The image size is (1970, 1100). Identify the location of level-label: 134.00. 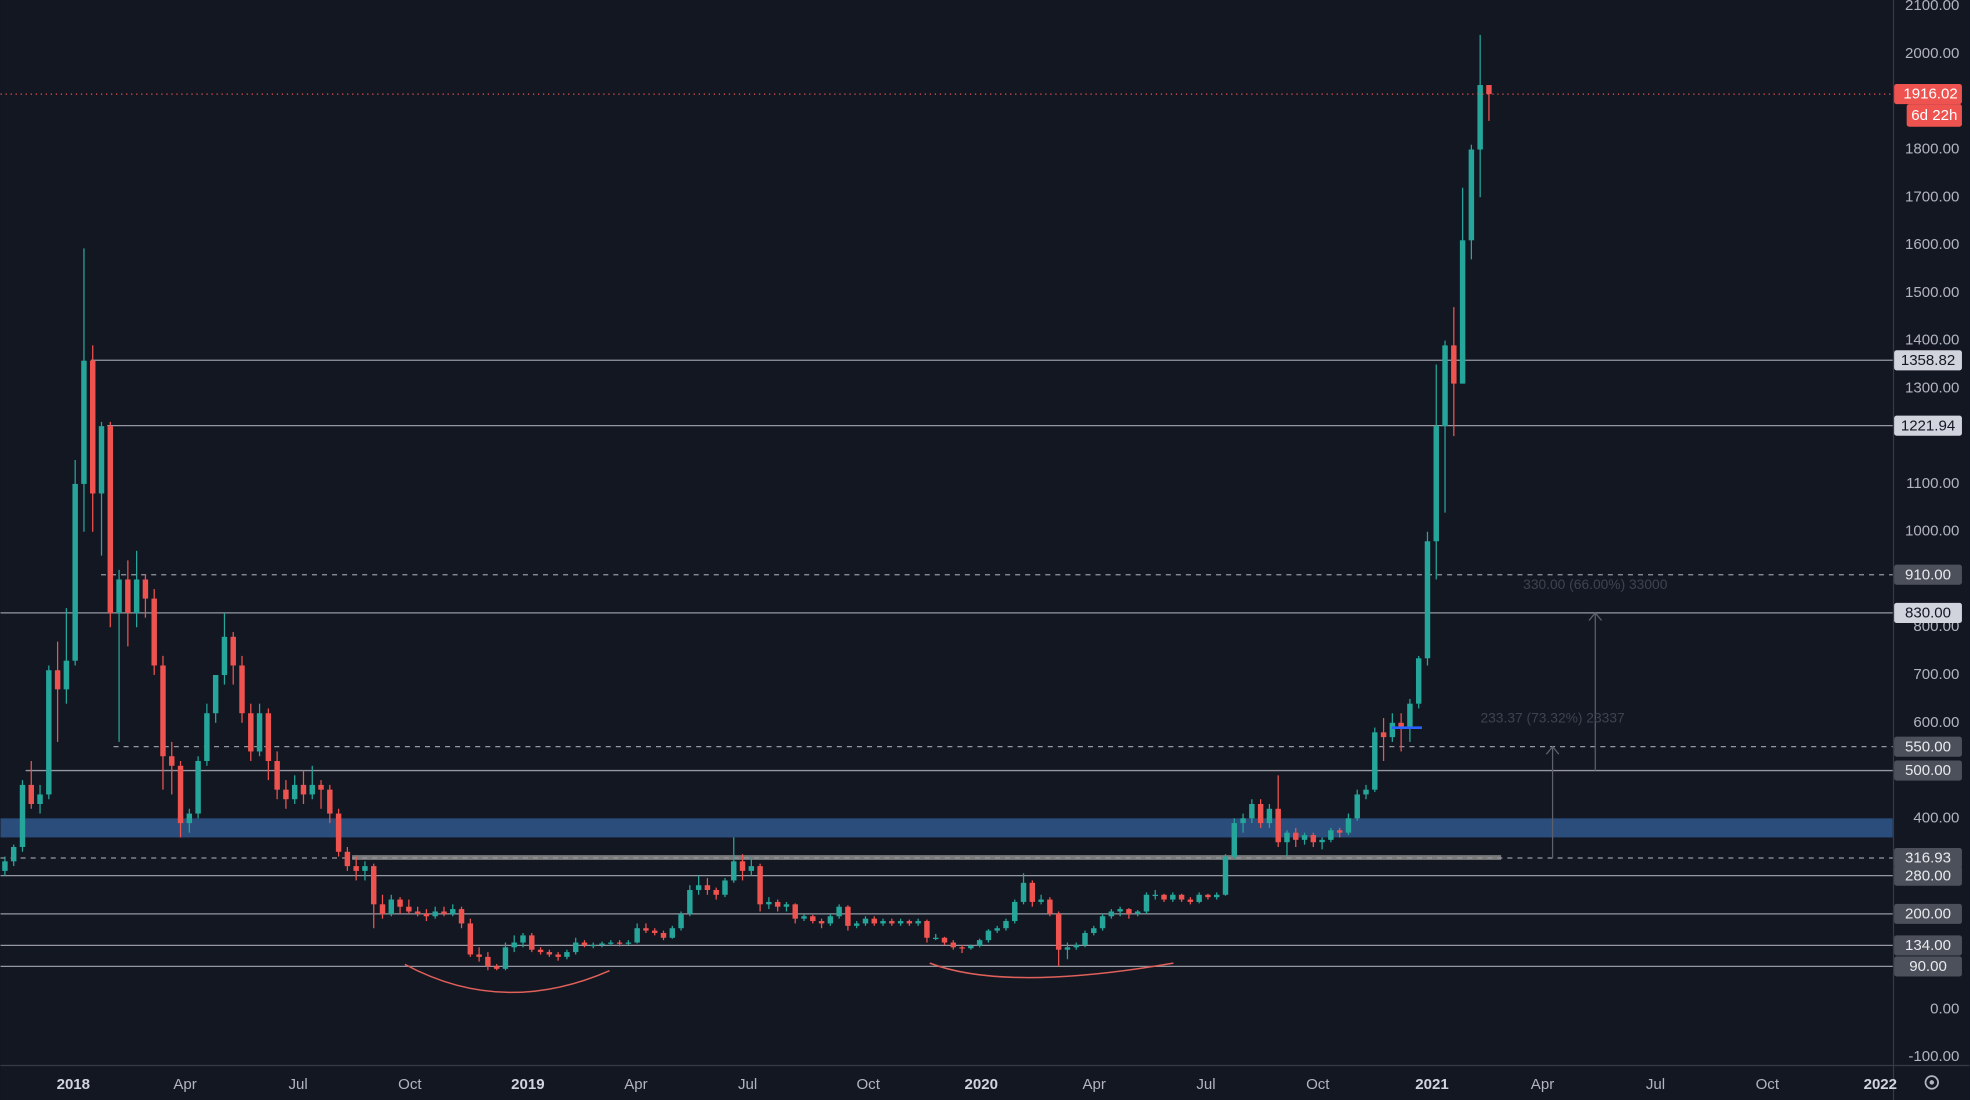
(1928, 945).